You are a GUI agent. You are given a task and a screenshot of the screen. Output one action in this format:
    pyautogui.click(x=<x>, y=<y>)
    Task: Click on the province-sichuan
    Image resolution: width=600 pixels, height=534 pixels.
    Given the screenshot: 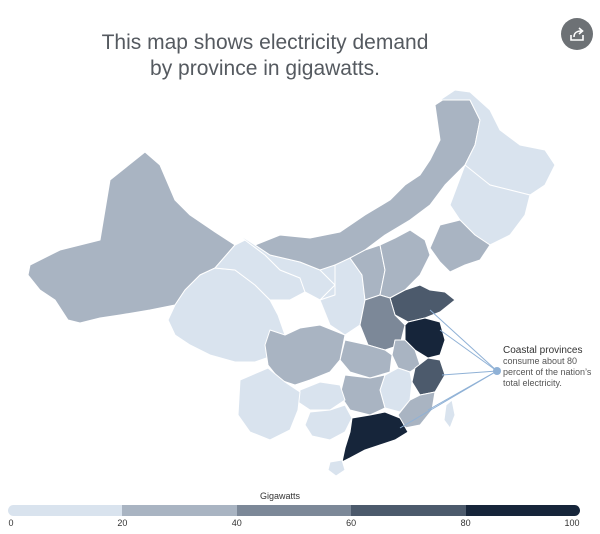 What is the action you would take?
    pyautogui.click(x=305, y=355)
    